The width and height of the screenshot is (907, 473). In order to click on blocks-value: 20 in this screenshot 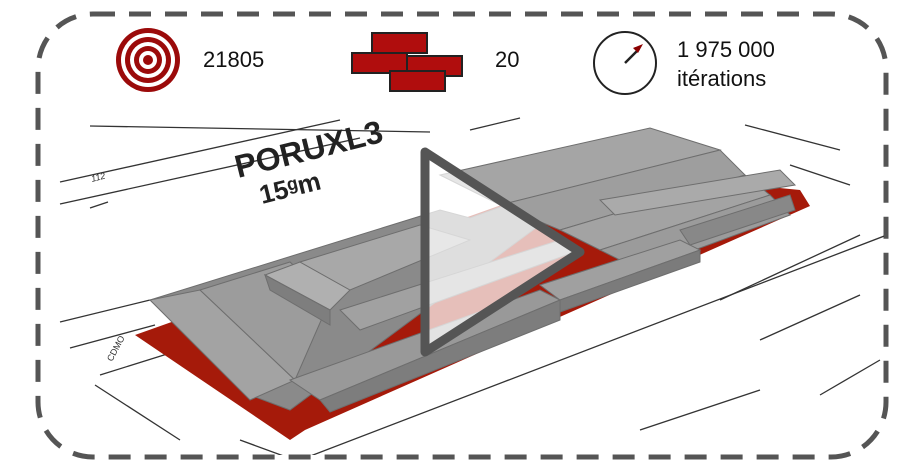, I will do `click(507, 59)`.